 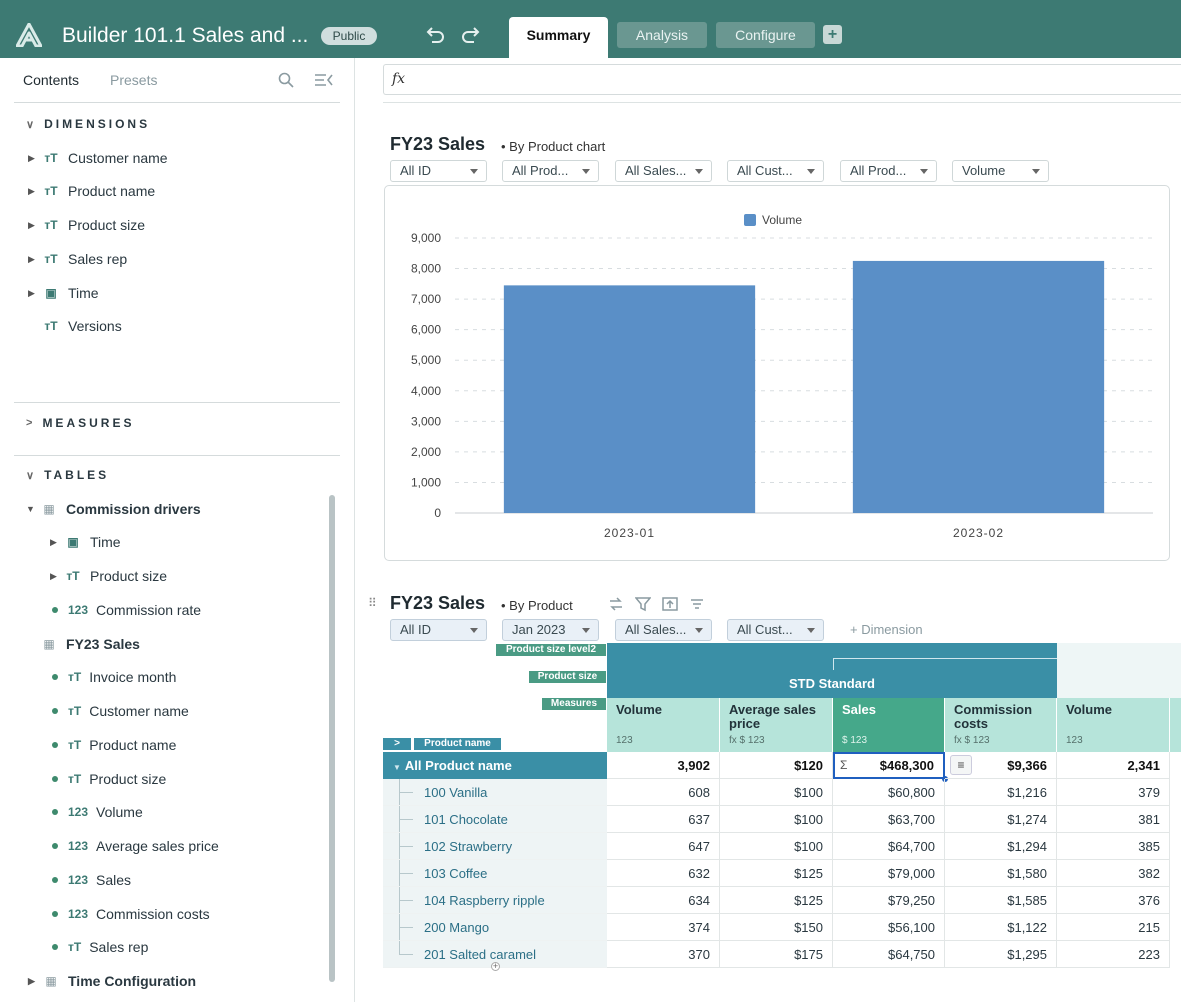 What do you see at coordinates (1001, 873) in the screenshot?
I see `table-cell: $1,580` at bounding box center [1001, 873].